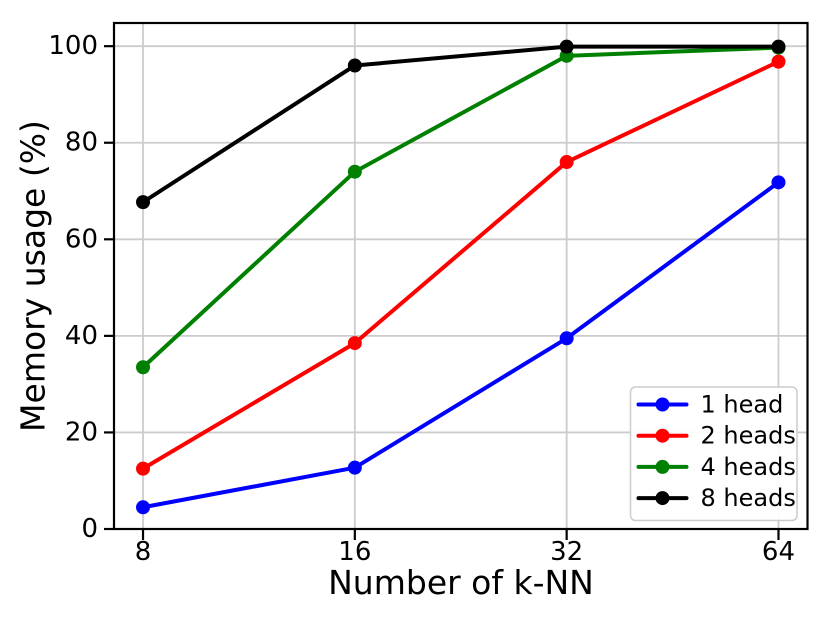  I want to click on y-tick-label-0: 0, so click(89, 529).